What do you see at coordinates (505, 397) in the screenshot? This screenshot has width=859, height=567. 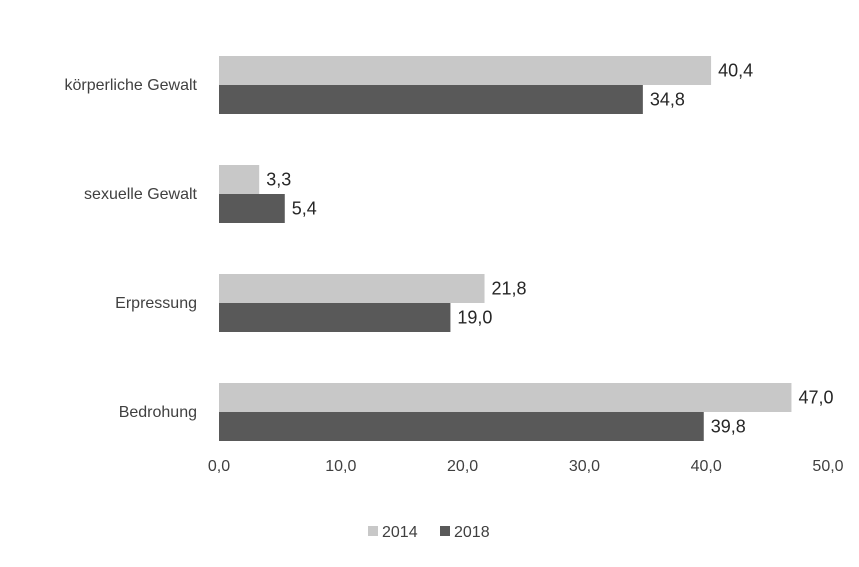 I see `bar-2014-bedrohung` at bounding box center [505, 397].